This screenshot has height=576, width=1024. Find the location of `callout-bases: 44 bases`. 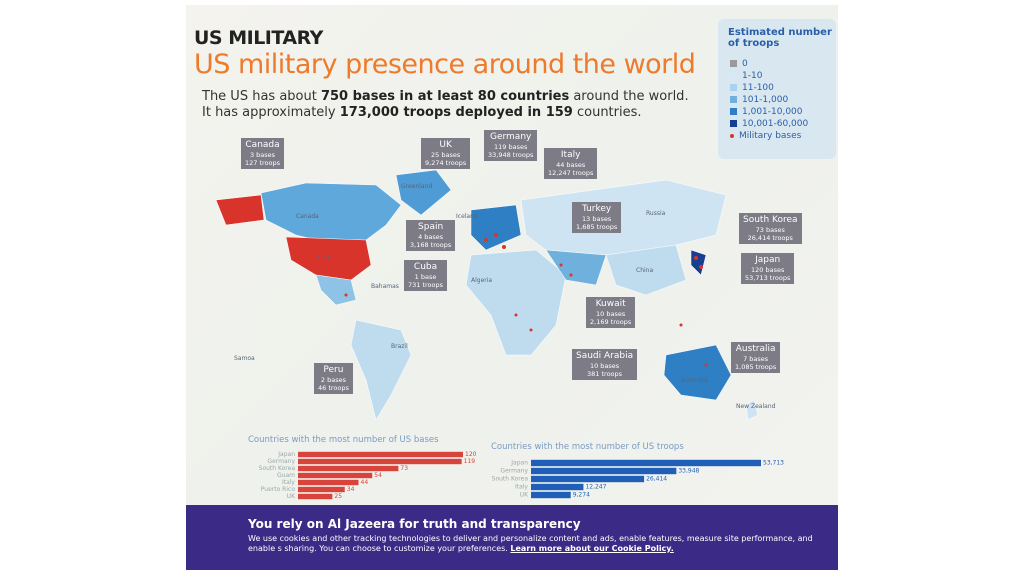

callout-bases: 44 bases is located at coordinates (571, 165).